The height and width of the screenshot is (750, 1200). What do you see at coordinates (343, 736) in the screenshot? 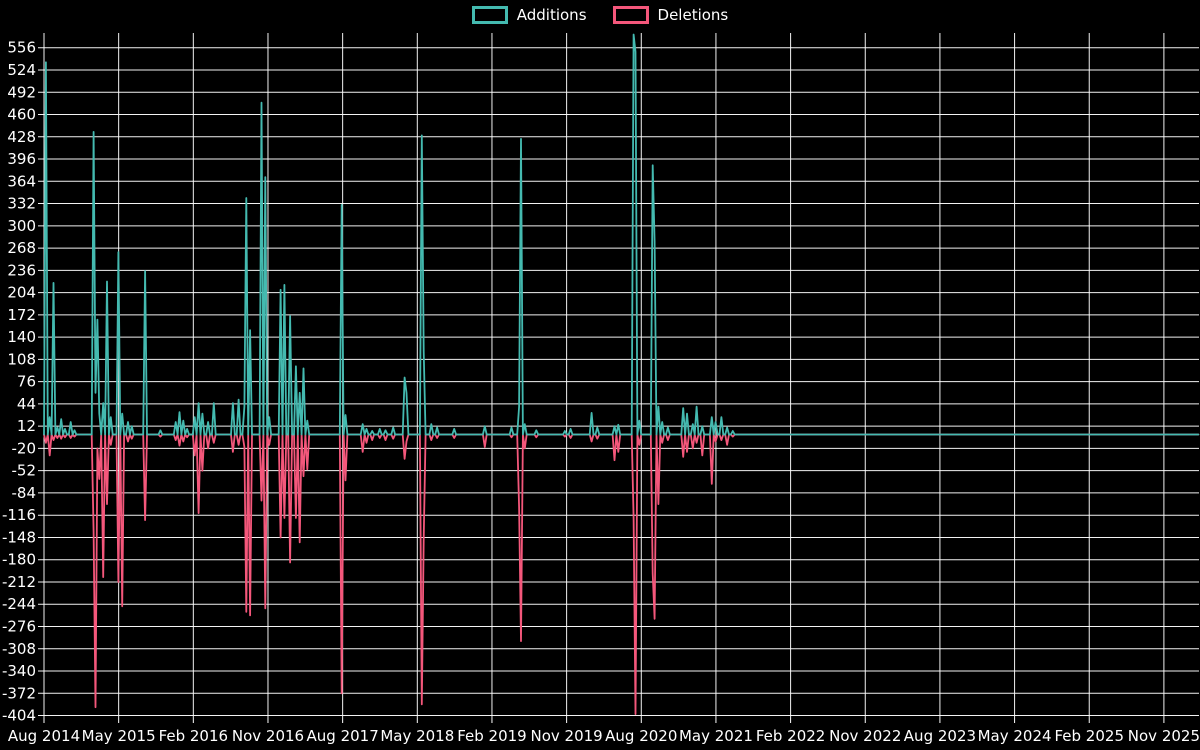
I see `x-tick-label: Aug 2017` at bounding box center [343, 736].